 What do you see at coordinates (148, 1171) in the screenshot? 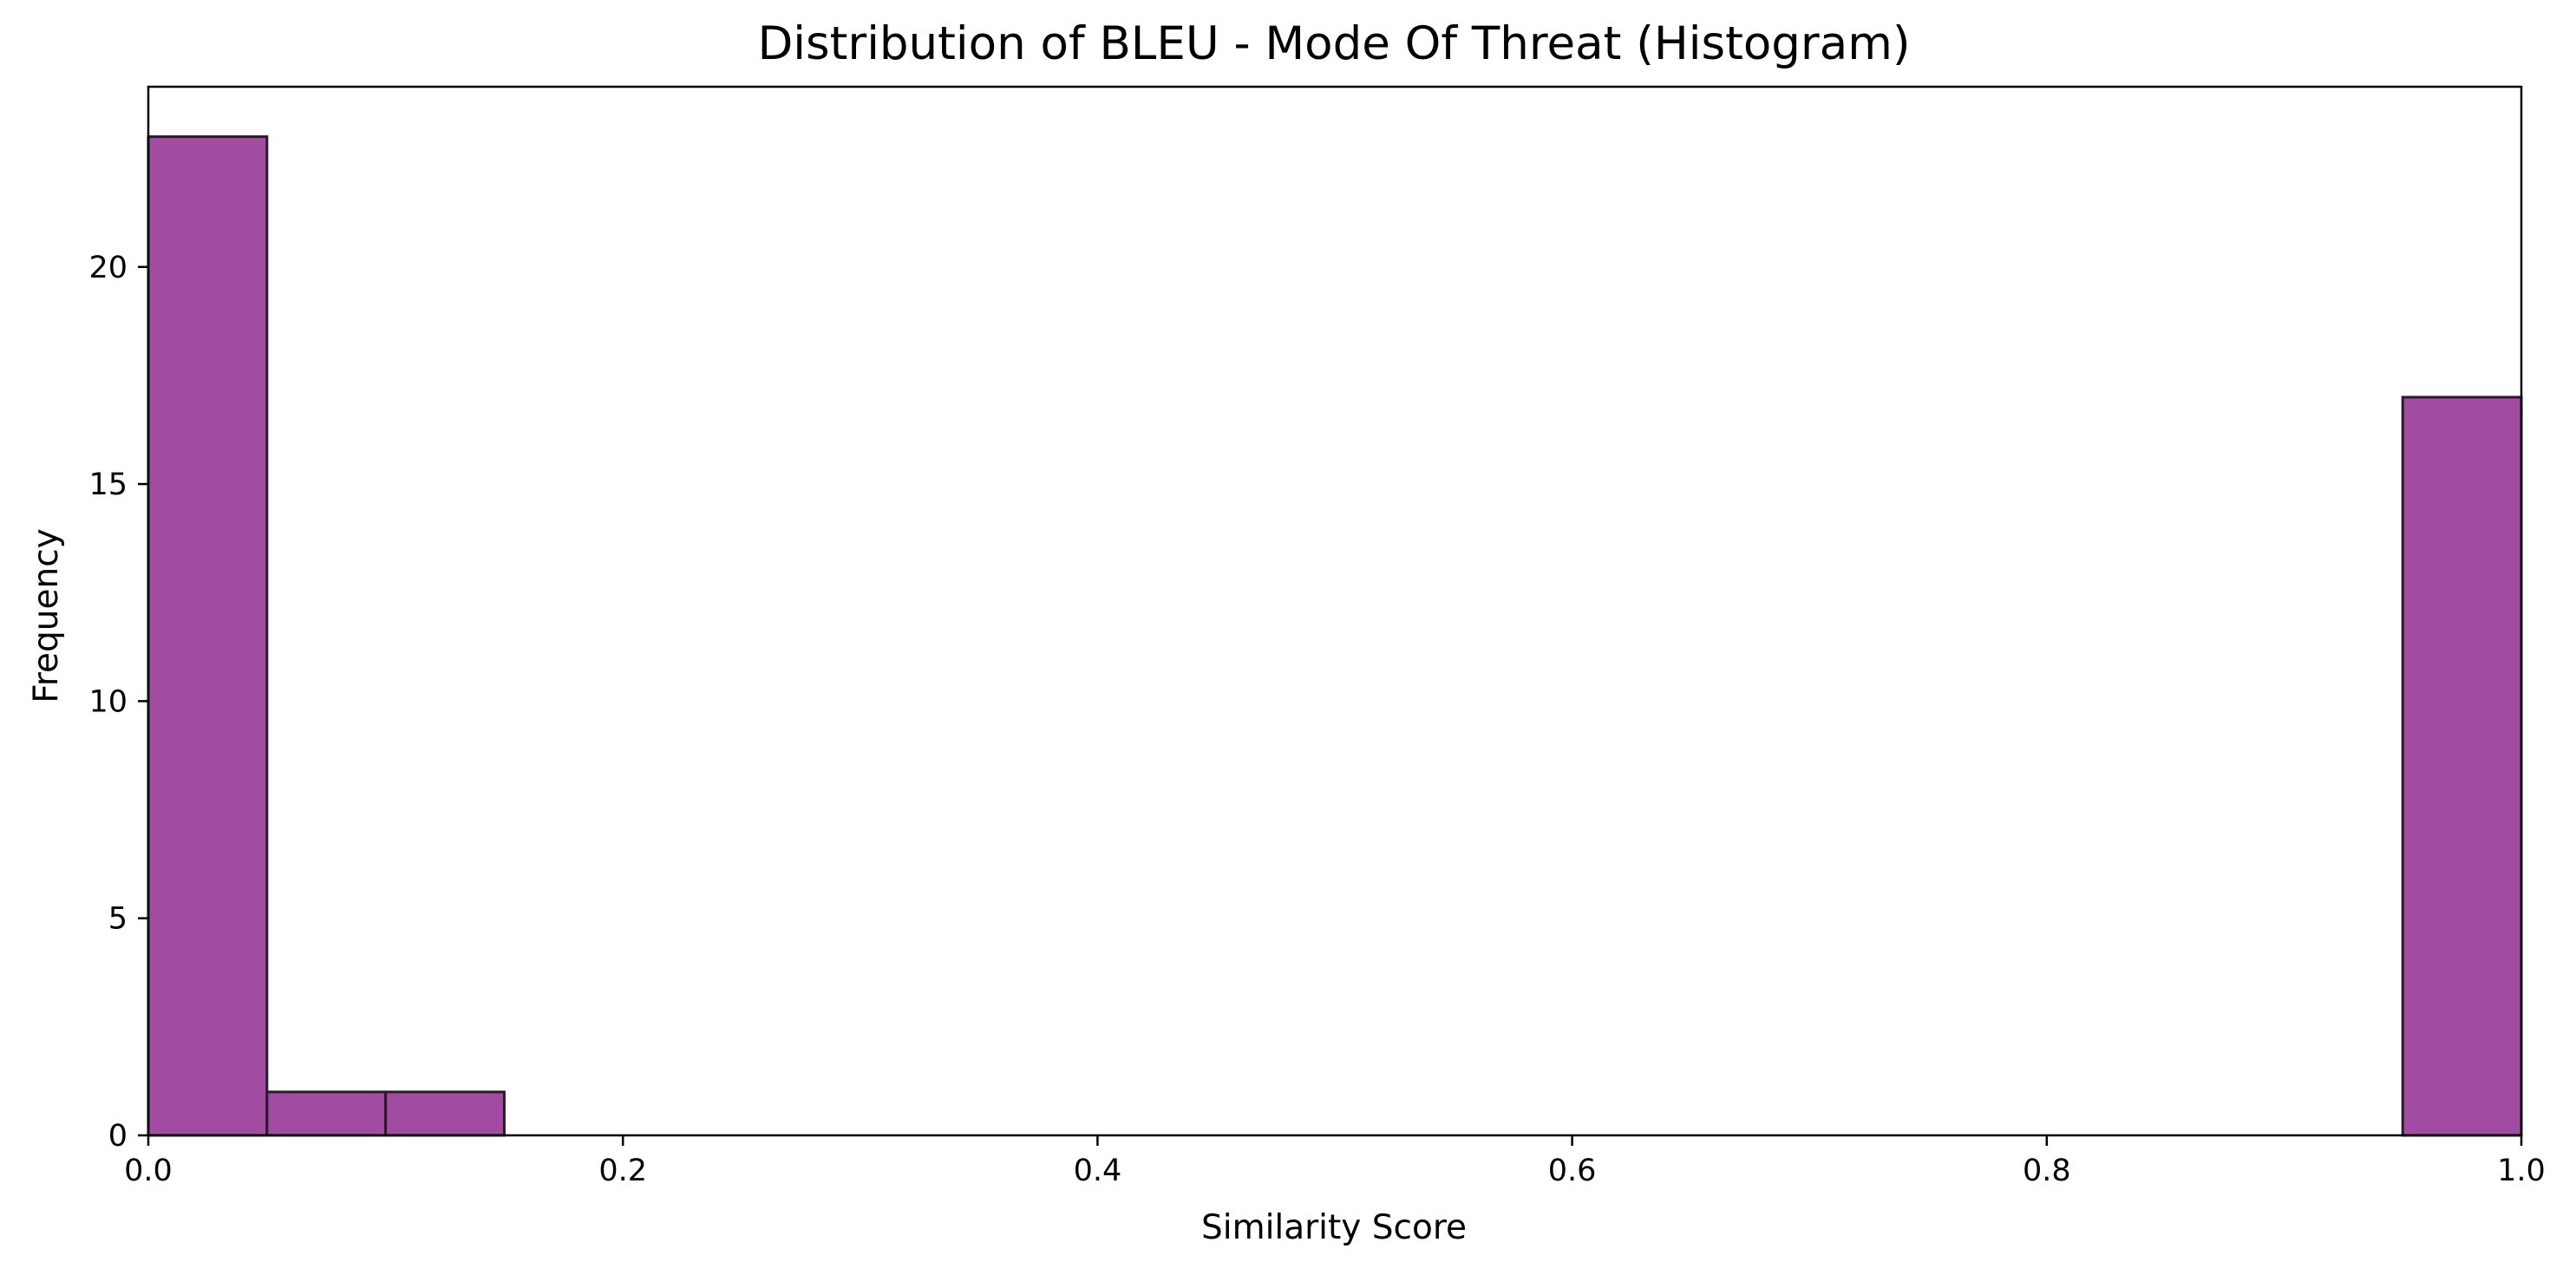
I see `x-tick-label: 0.0` at bounding box center [148, 1171].